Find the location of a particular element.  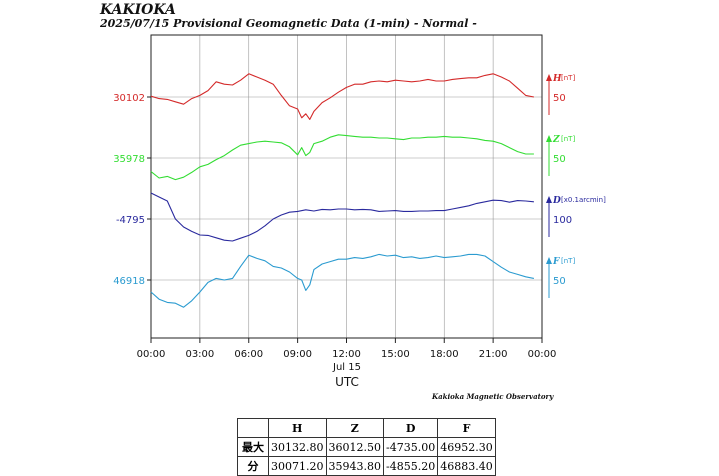

series-line-d is located at coordinates (342, 217).